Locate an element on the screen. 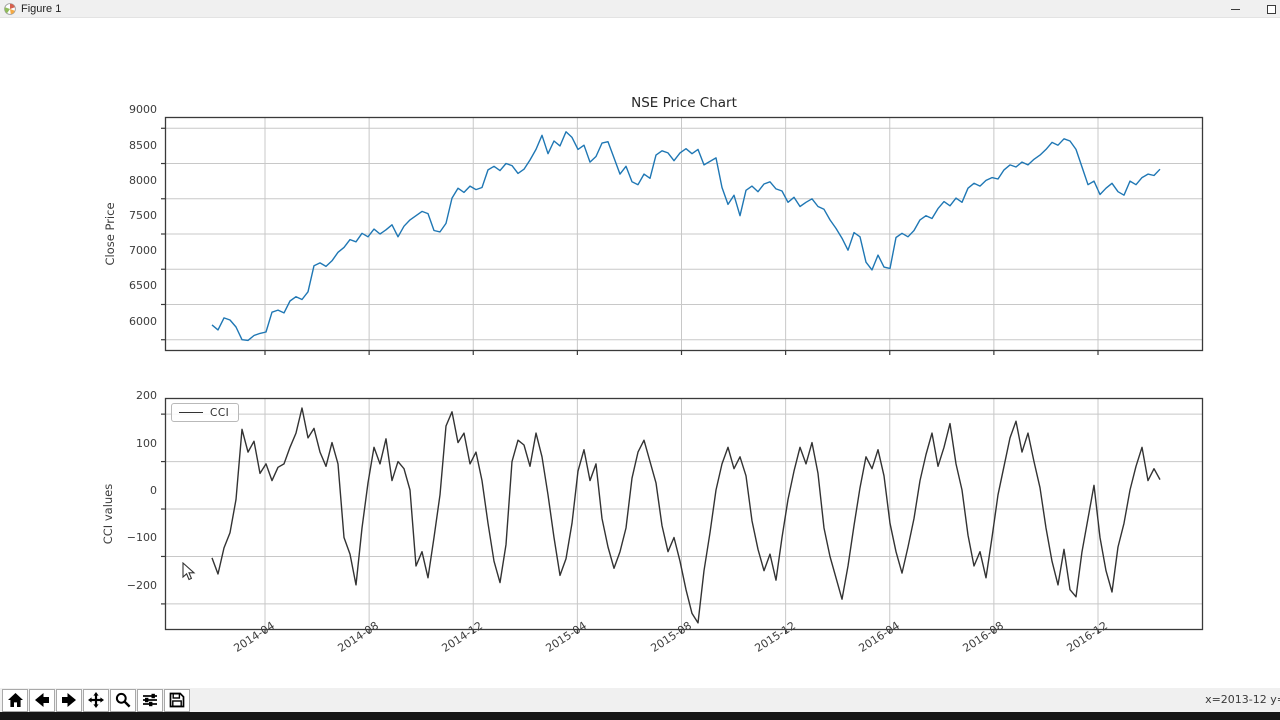 The width and height of the screenshot is (1280, 720). y-tick-label: −200 is located at coordinates (141, 585).